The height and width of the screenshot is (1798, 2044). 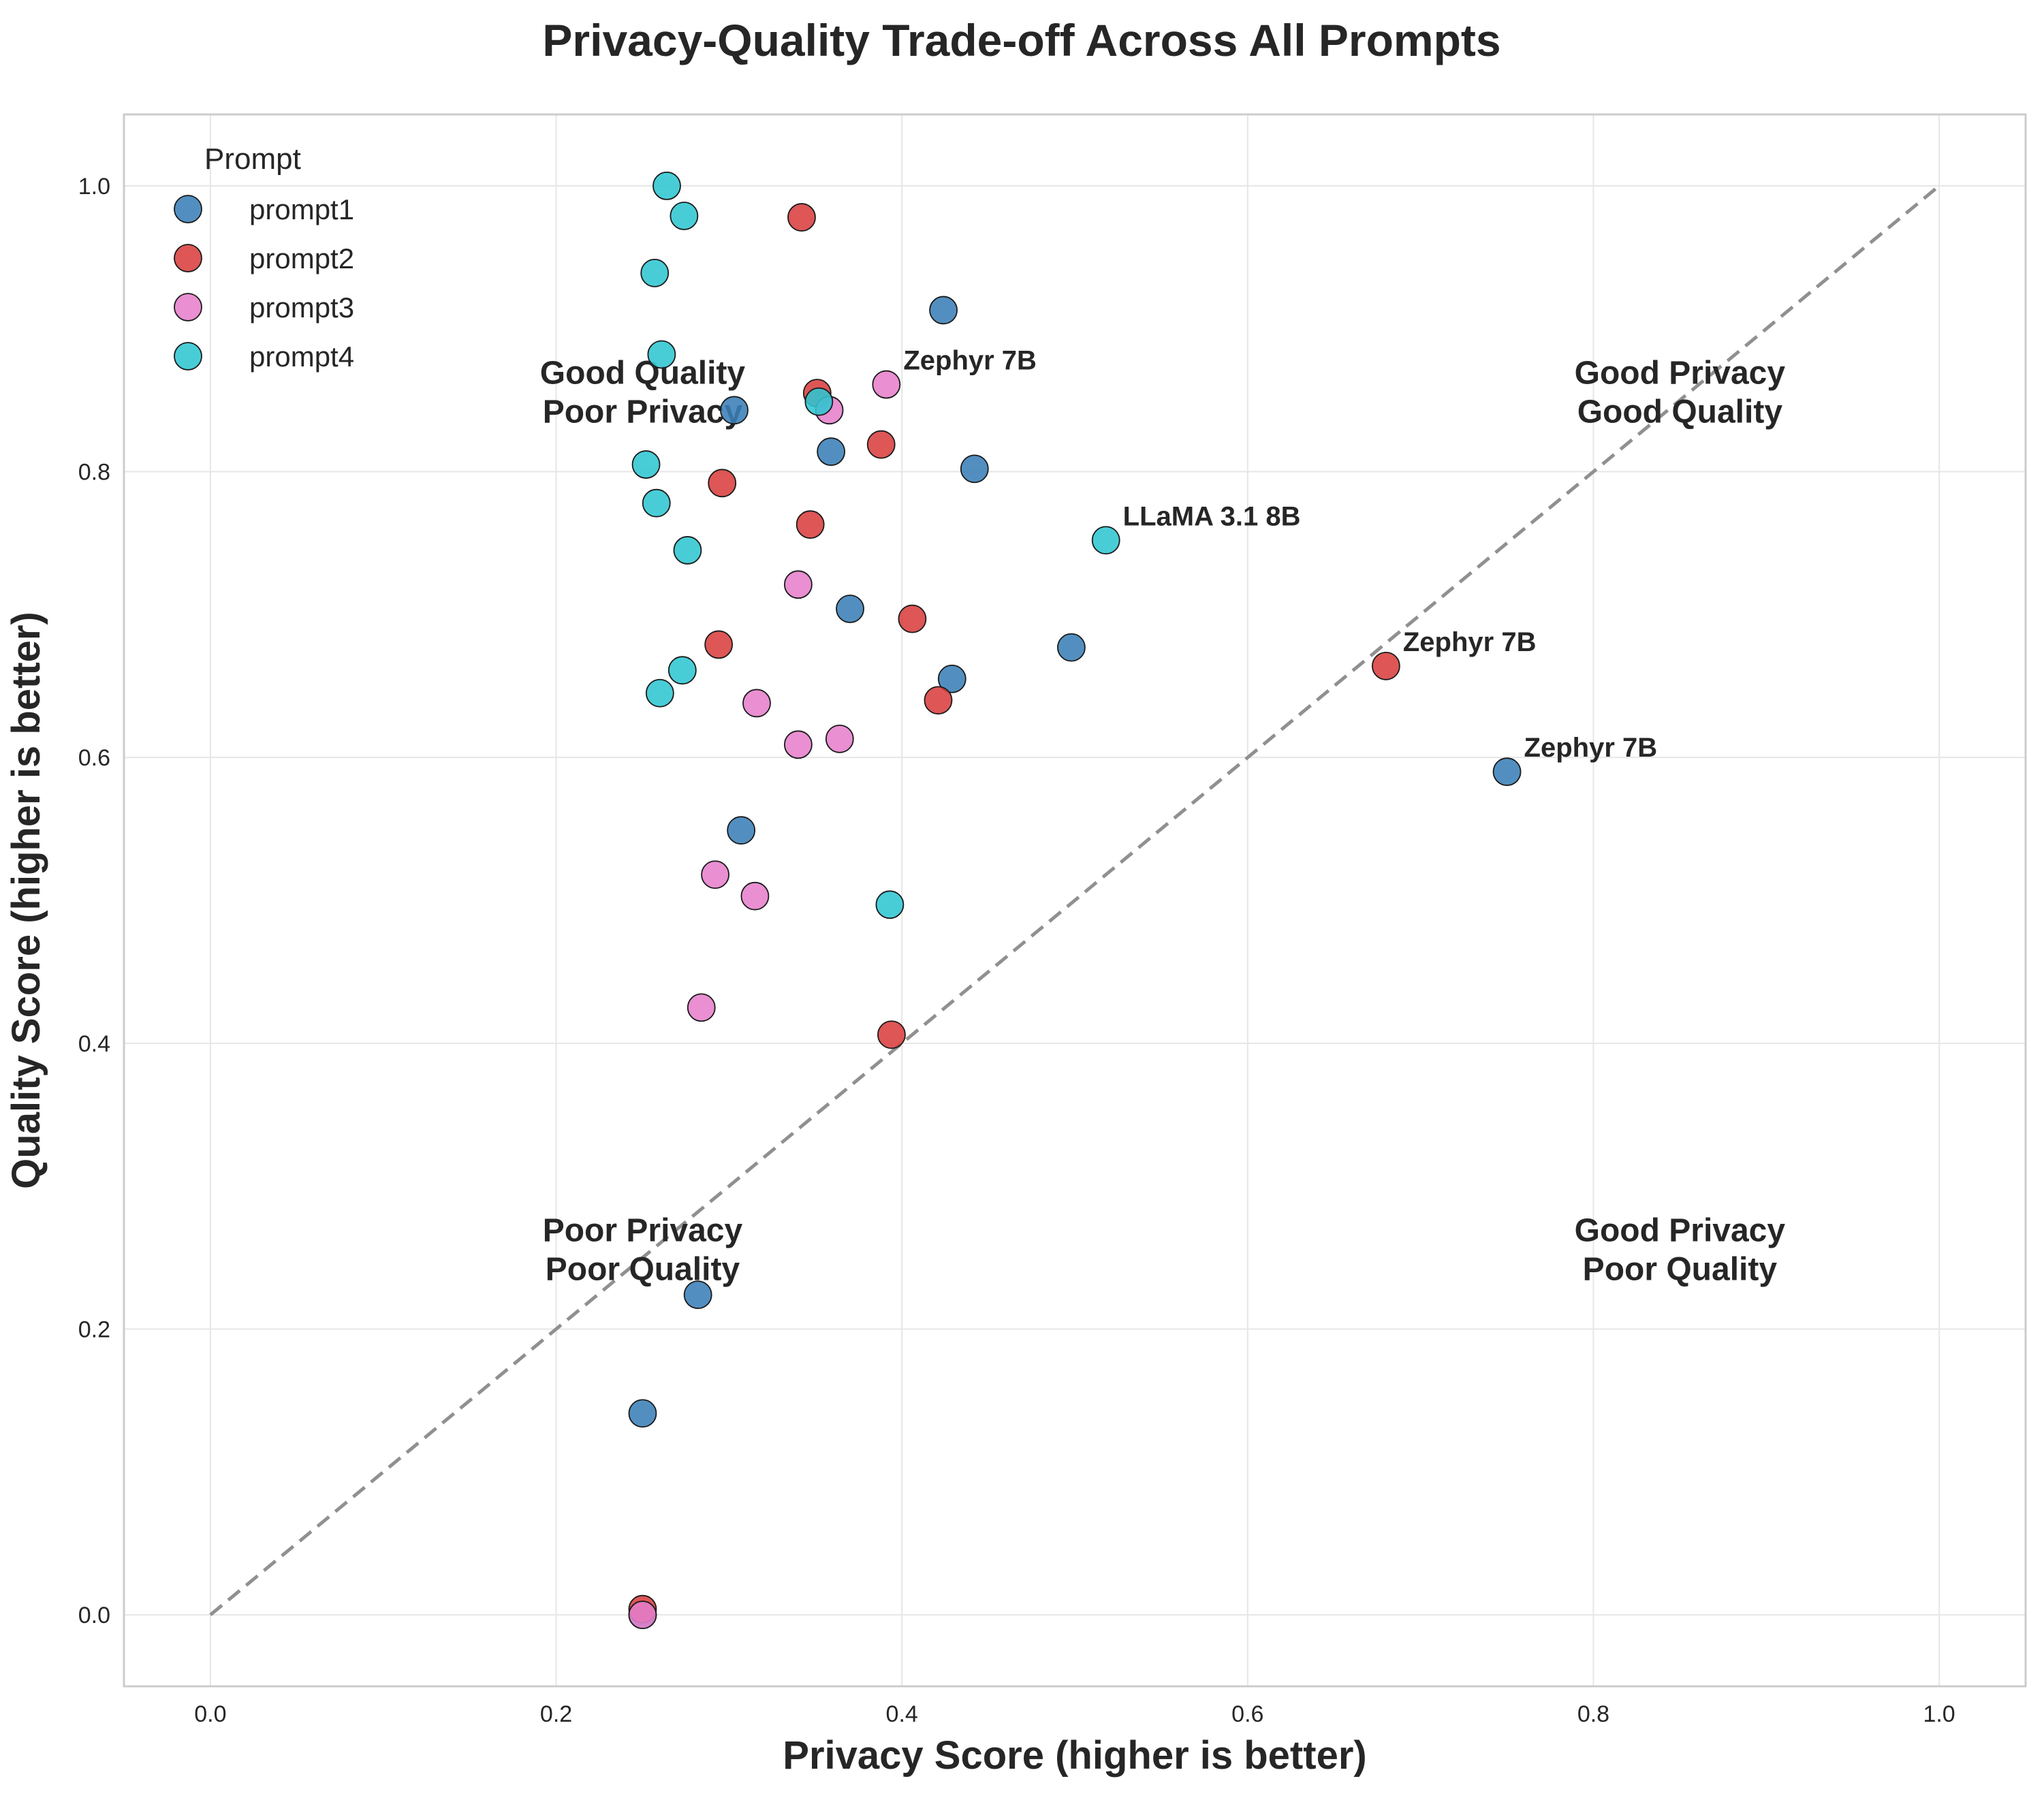 I want to click on legend-items: prompt1 prompt2 prompt3 prompt4, so click(x=264, y=283).